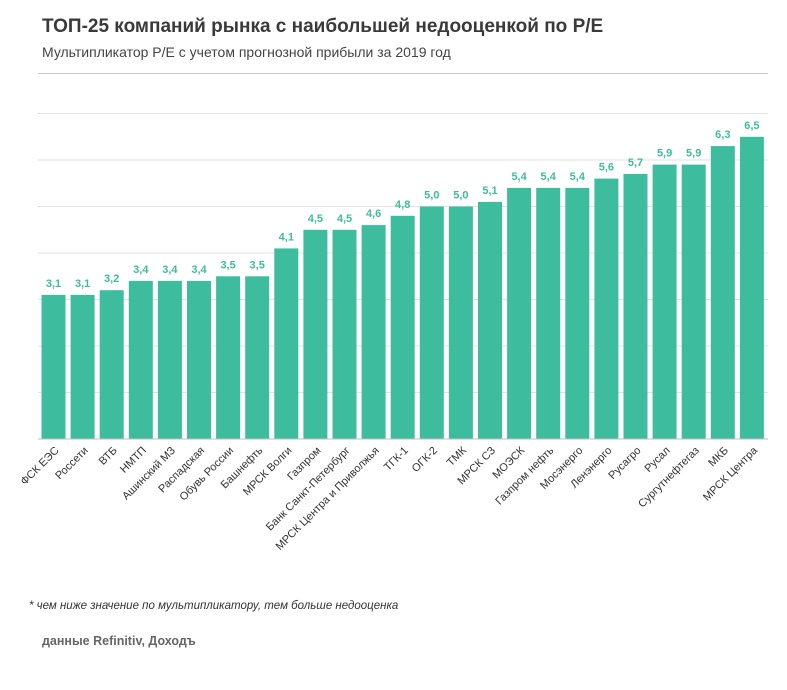 Image resolution: width=787 pixels, height=690 pixels. Describe the element at coordinates (457, 456) in the screenshot. I see `category-label: ТМК` at that location.